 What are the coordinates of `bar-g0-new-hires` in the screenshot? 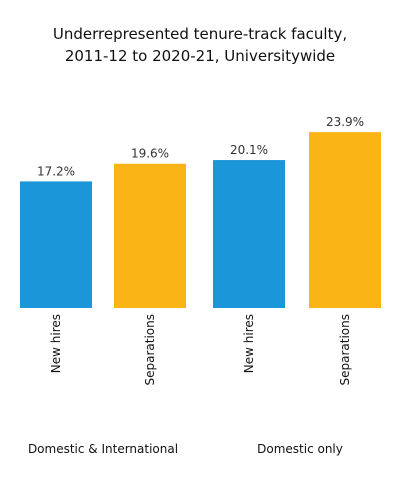 It's located at (56, 244).